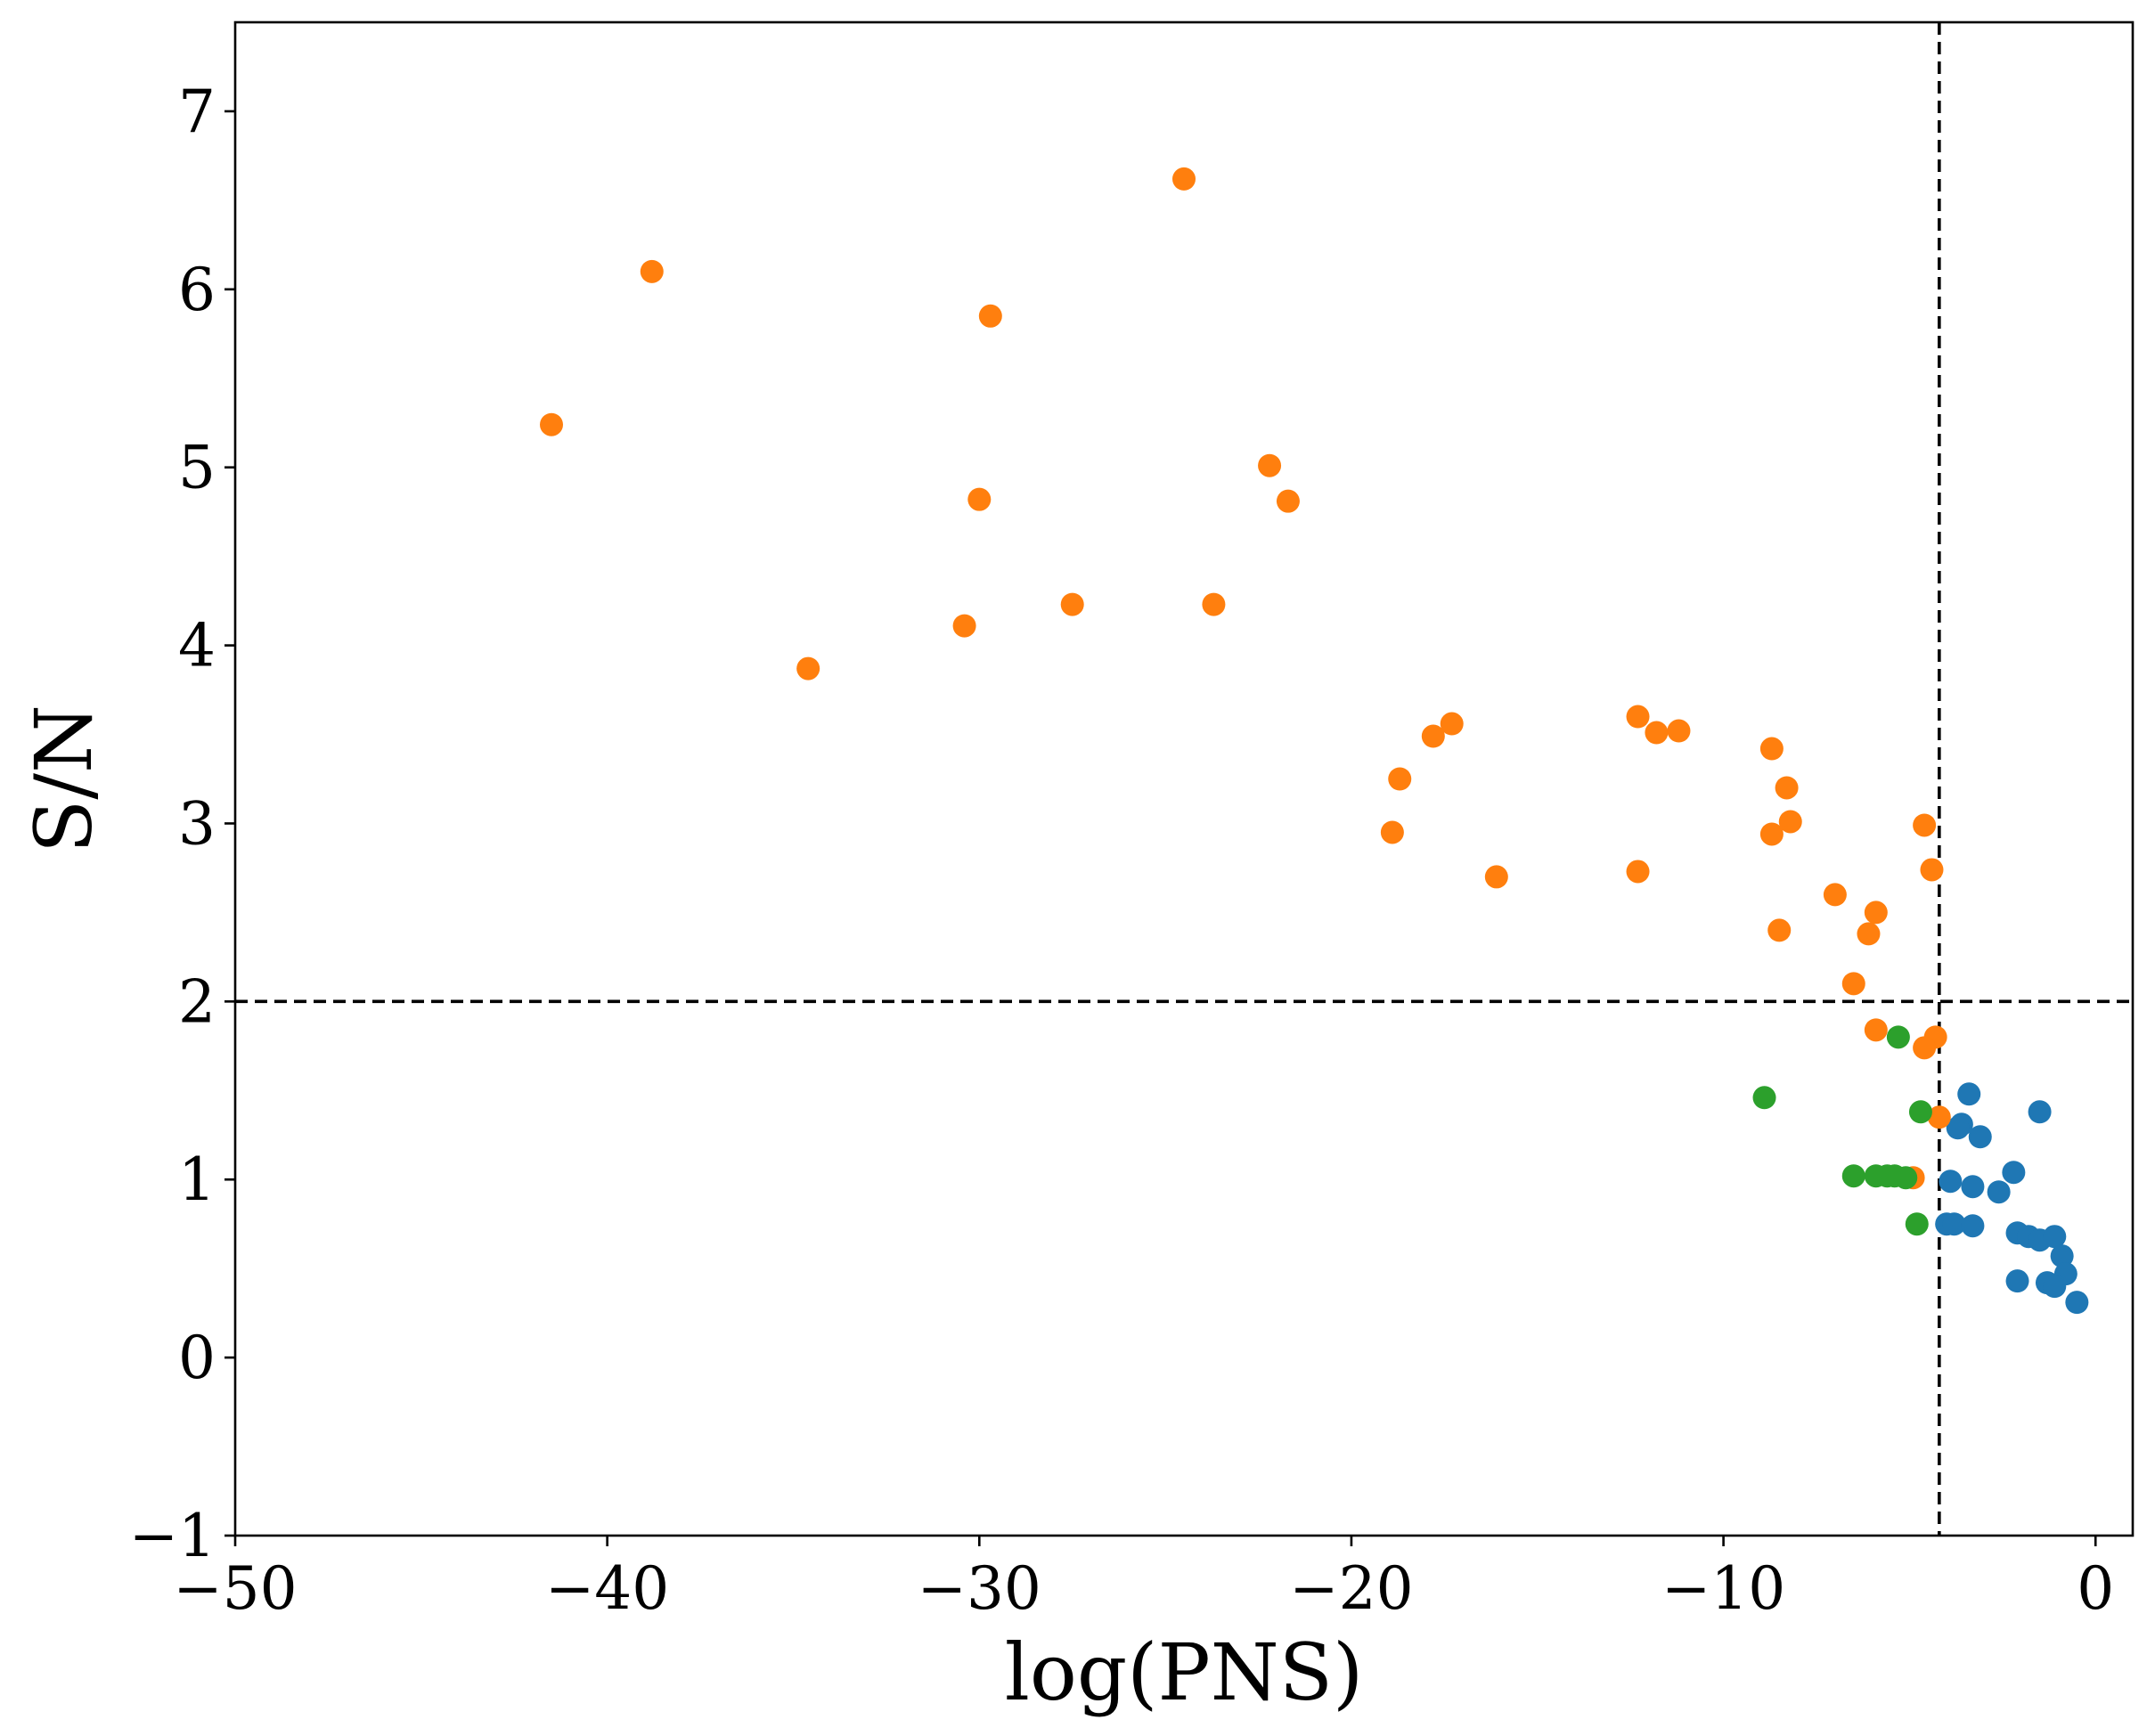  Describe the element at coordinates (197, 1358) in the screenshot. I see `y-tick-label: 0` at that location.